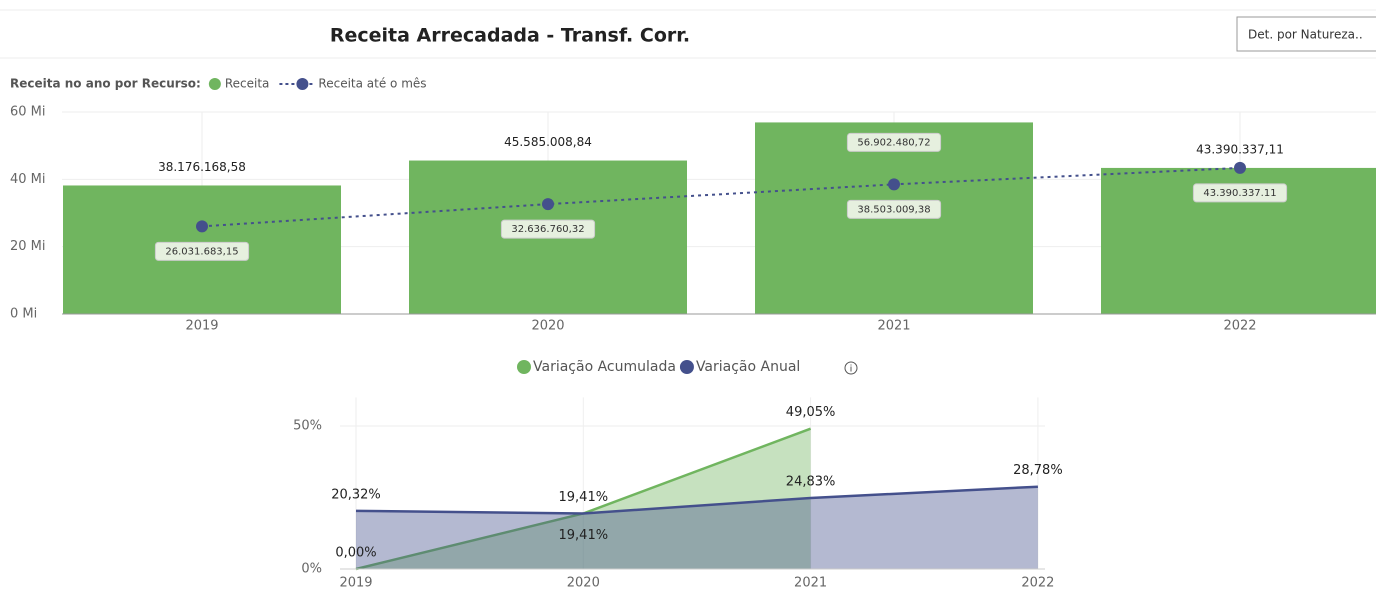 The image size is (1376, 591). I want to click on y-tick-label: 60 Mi, so click(28, 112).